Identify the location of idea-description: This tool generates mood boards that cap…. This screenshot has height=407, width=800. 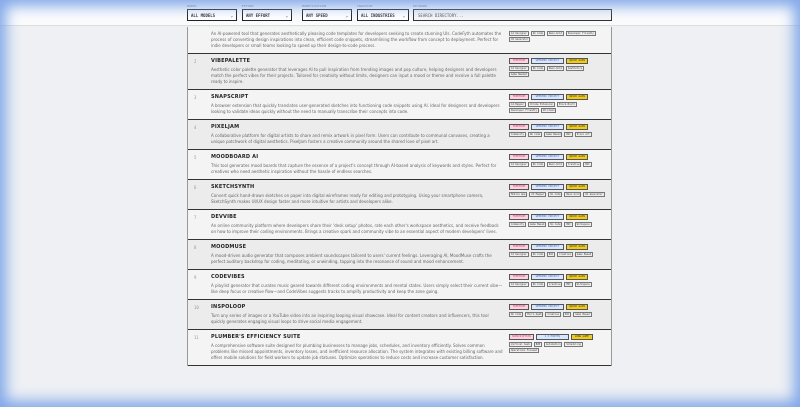
(354, 168).